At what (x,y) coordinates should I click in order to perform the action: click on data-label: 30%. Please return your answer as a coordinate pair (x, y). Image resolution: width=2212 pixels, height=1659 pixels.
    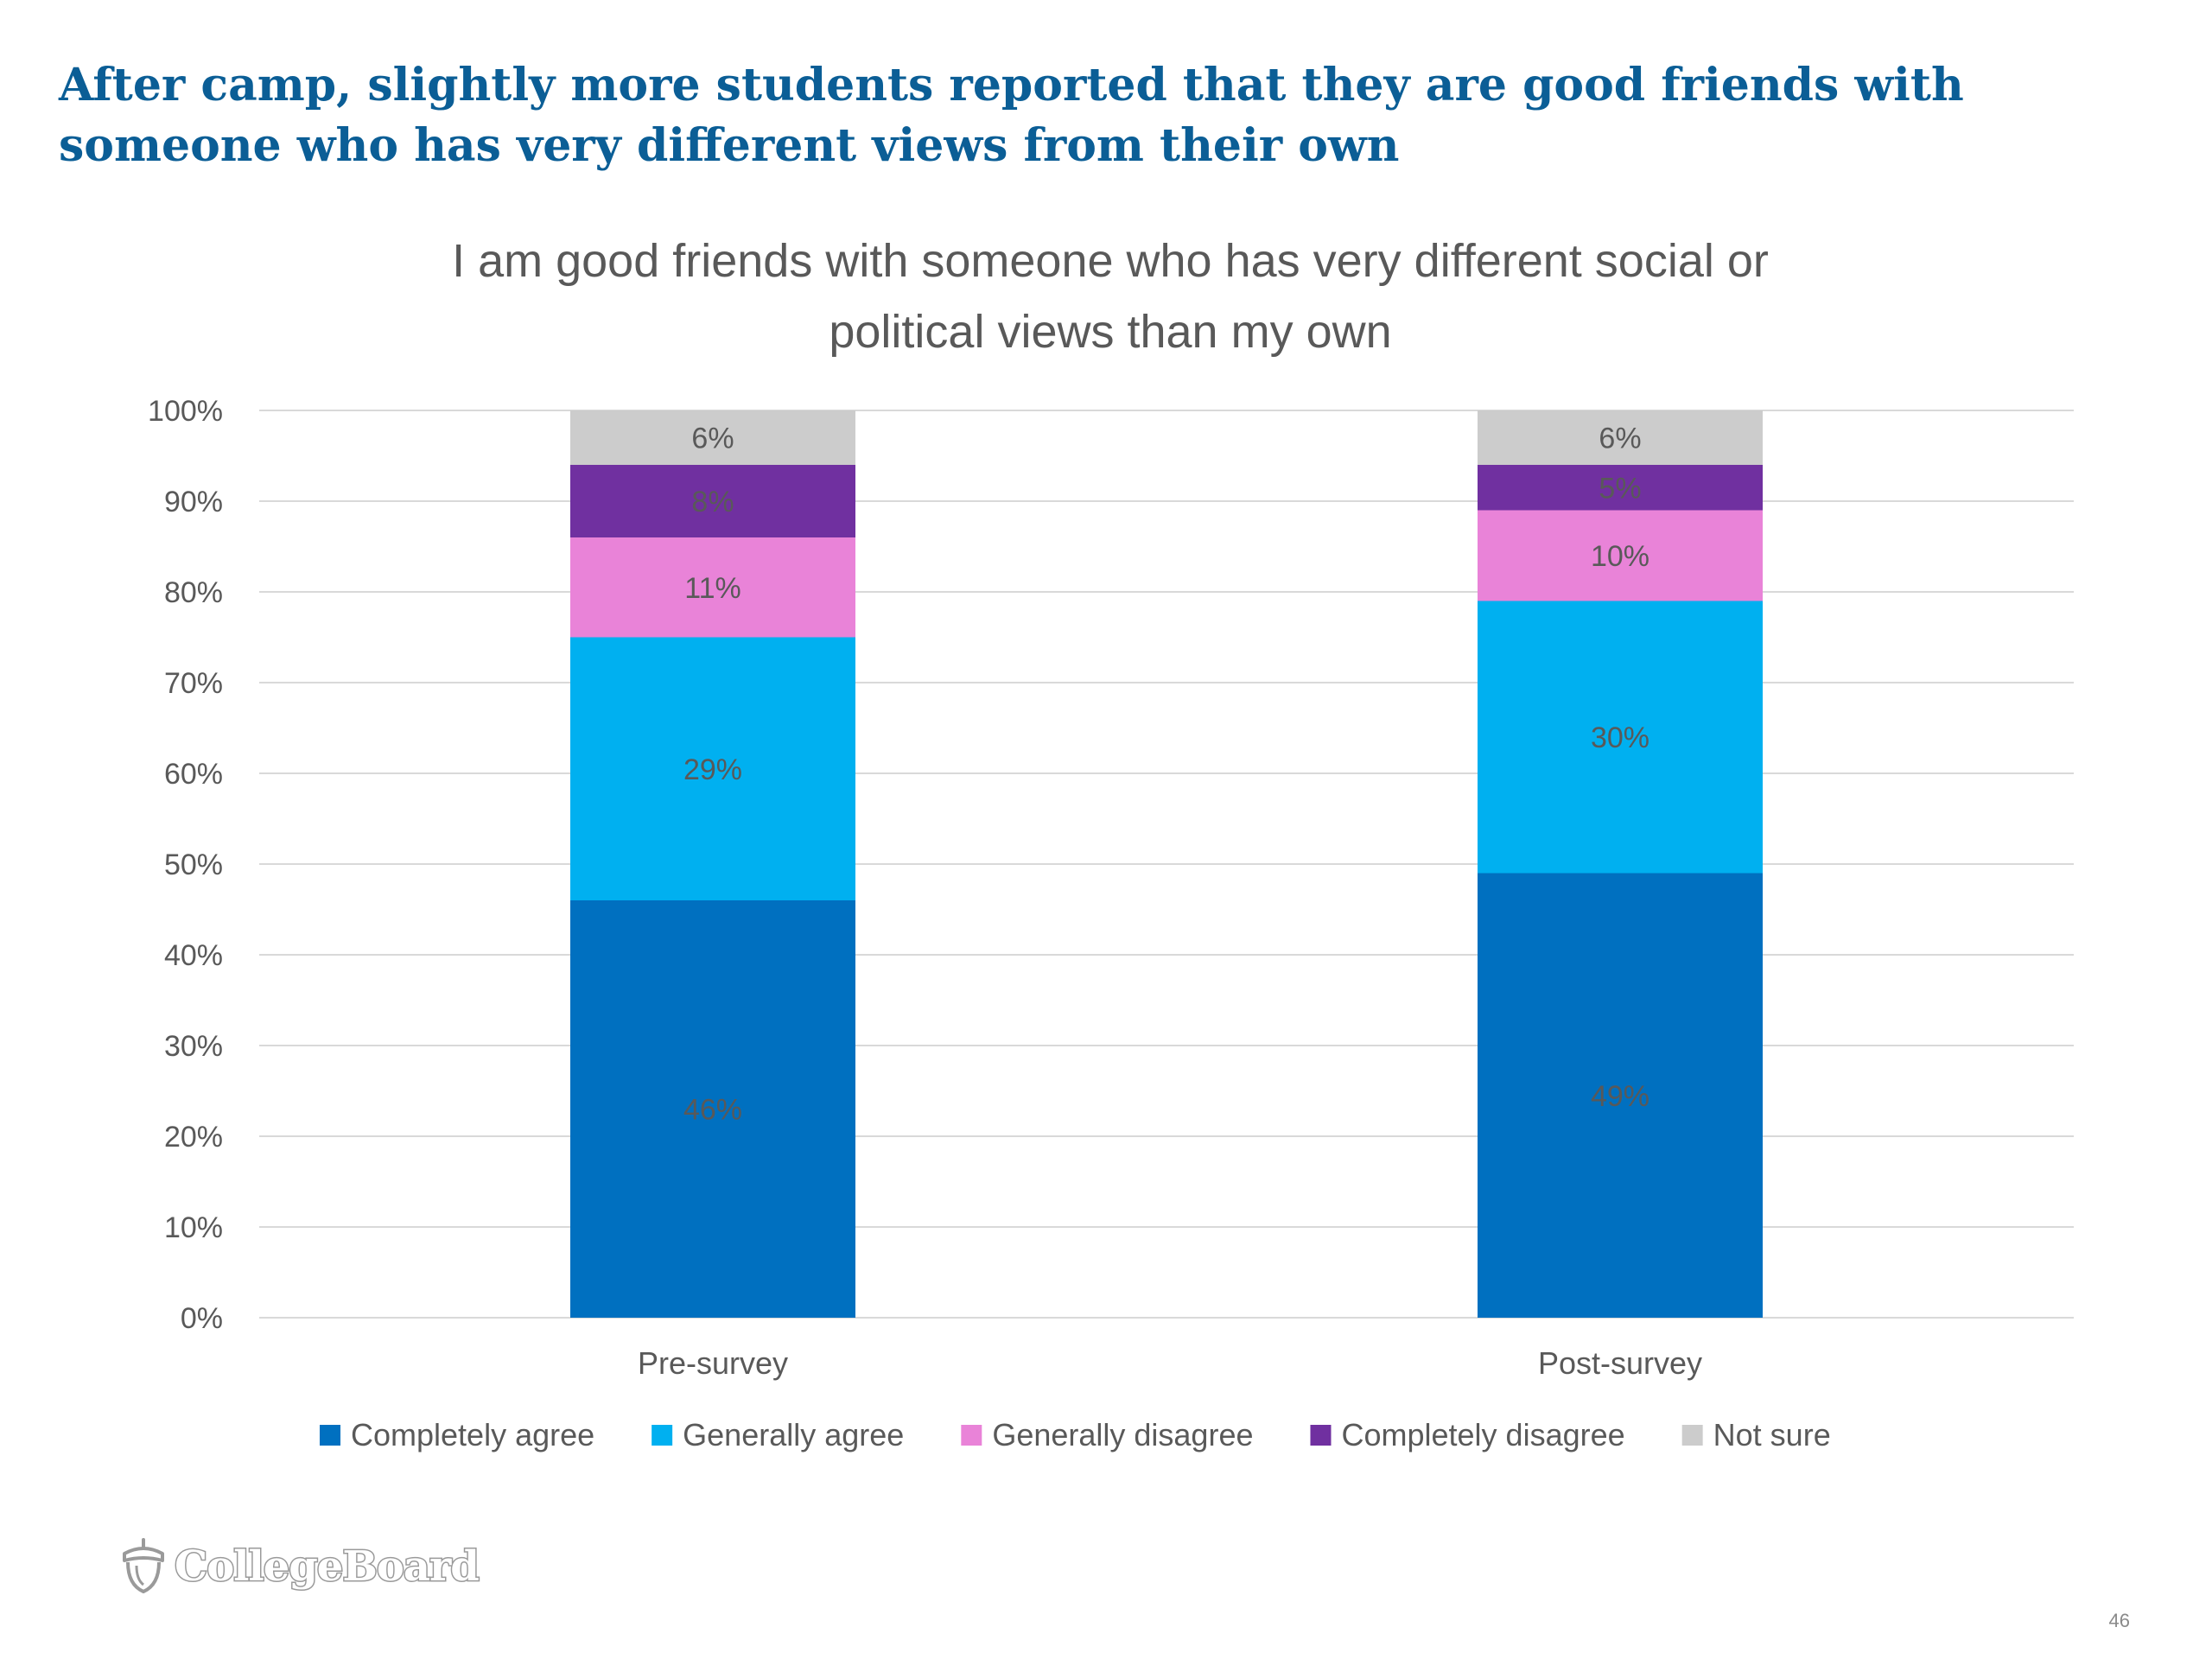
    Looking at the image, I should click on (1620, 737).